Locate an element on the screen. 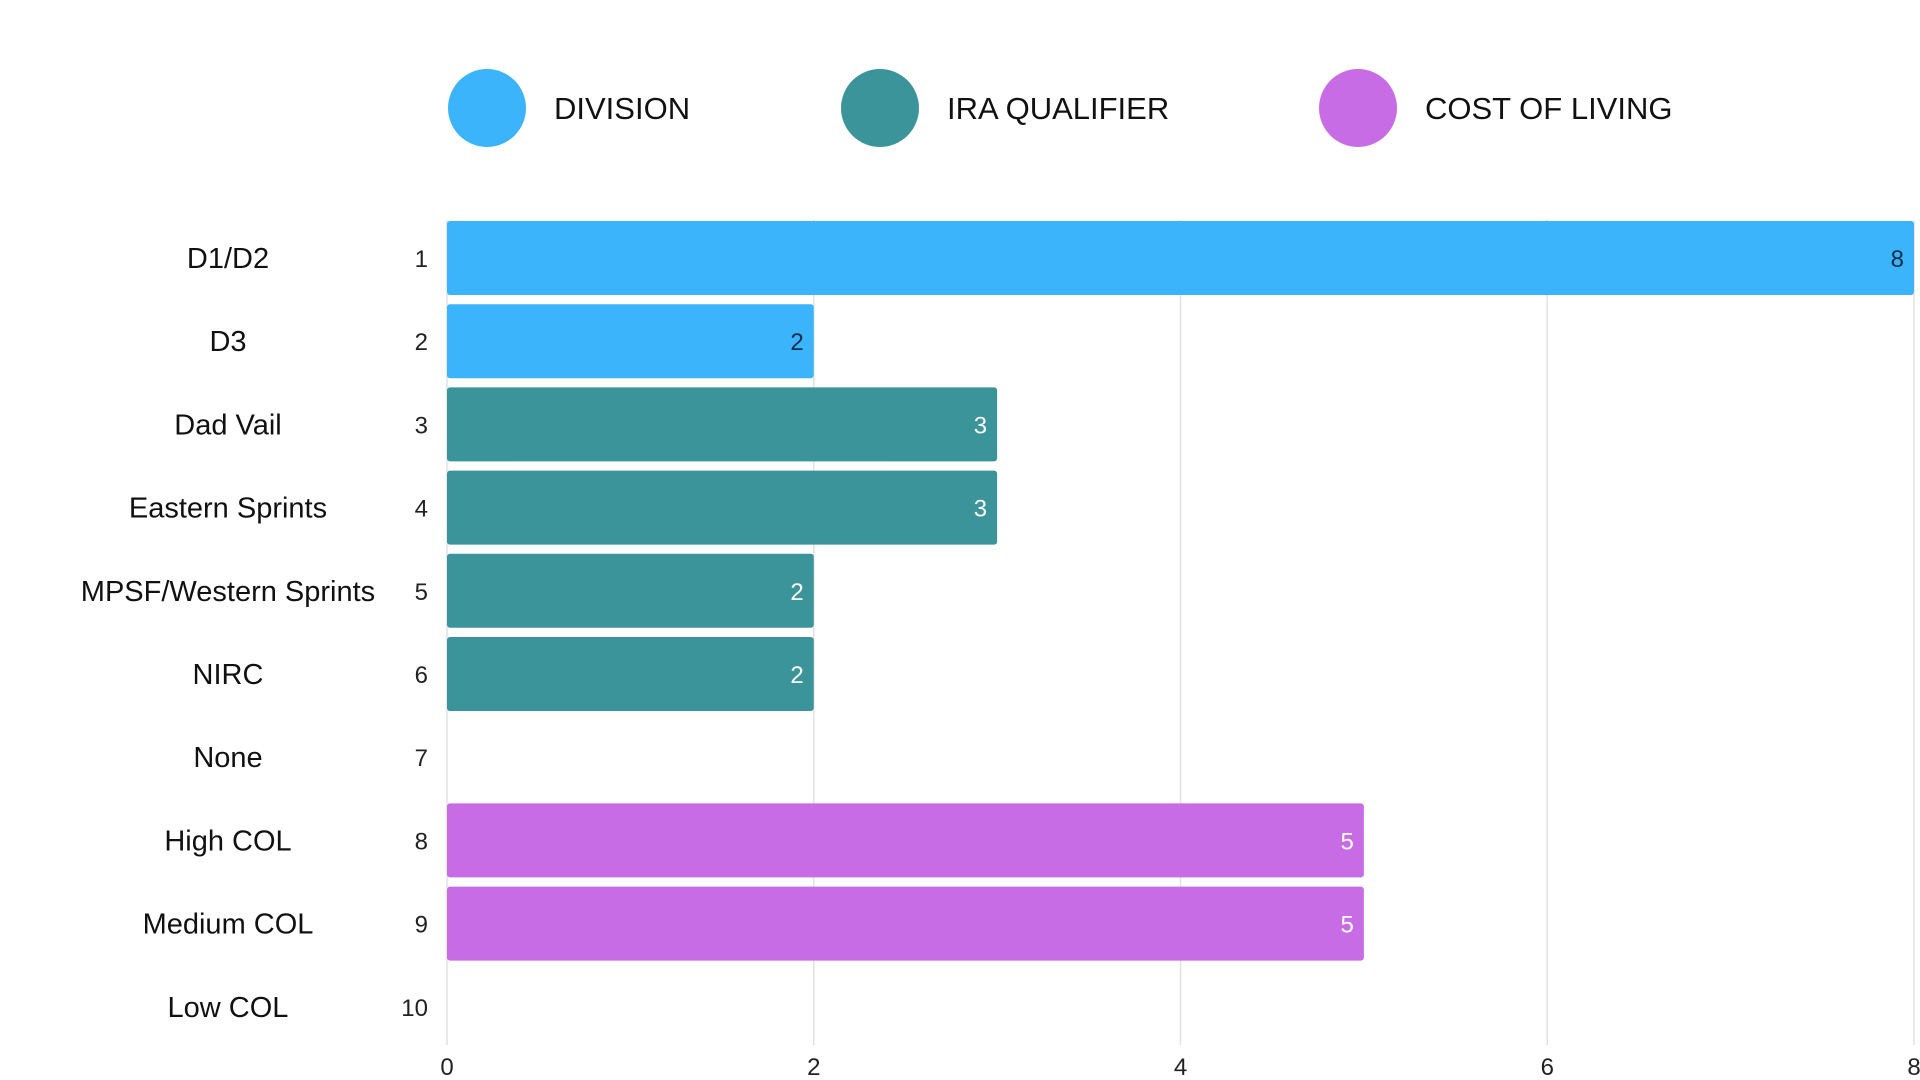  category-label-medium-col: Medium COL is located at coordinates (228, 925).